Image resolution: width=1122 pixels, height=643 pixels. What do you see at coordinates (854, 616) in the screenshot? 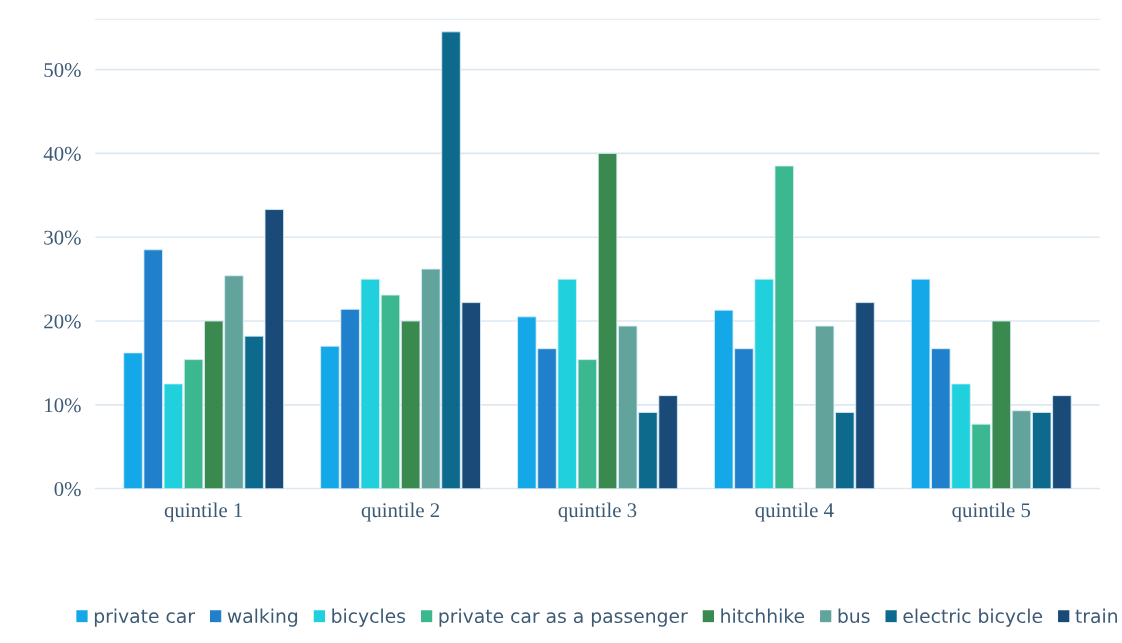
I see `legend-label: bus` at bounding box center [854, 616].